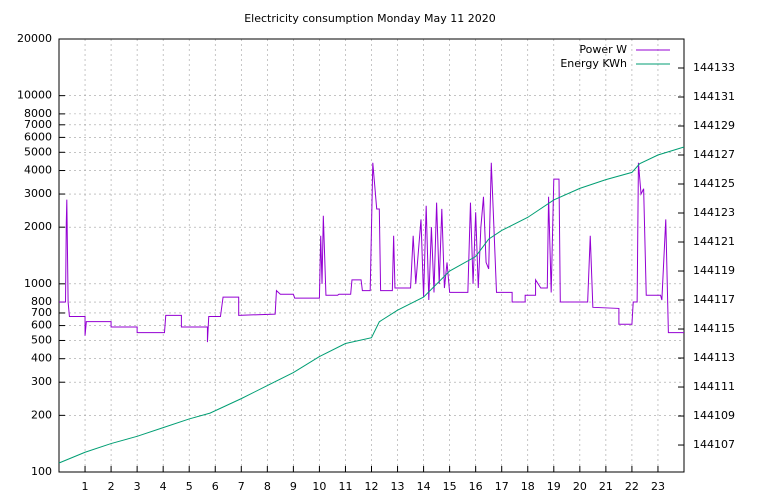  What do you see at coordinates (137, 486) in the screenshot?
I see `x-tick-label: 3` at bounding box center [137, 486].